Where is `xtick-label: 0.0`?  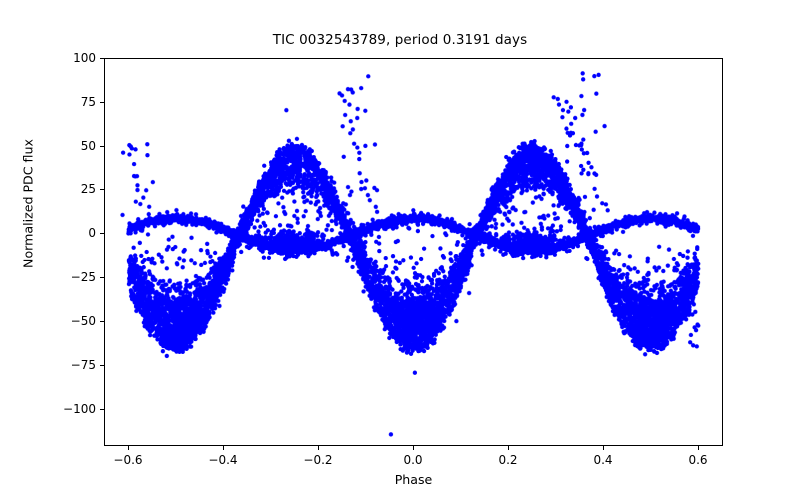
xtick-label: 0.0 is located at coordinates (413, 460).